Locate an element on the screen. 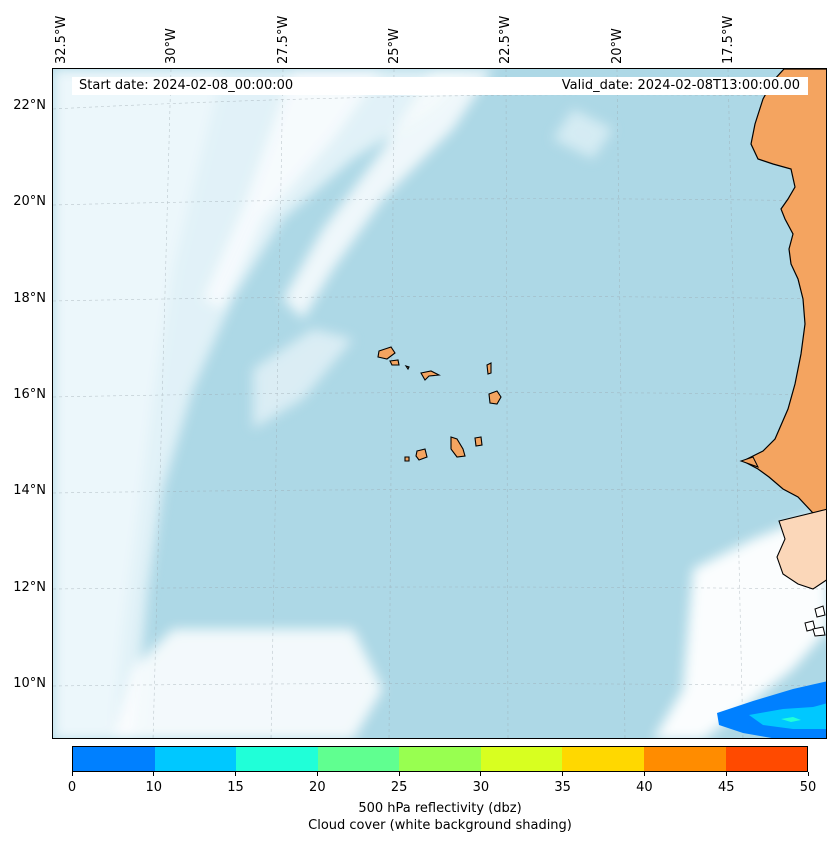  colorbar-tick-label: 35 is located at coordinates (562, 787).